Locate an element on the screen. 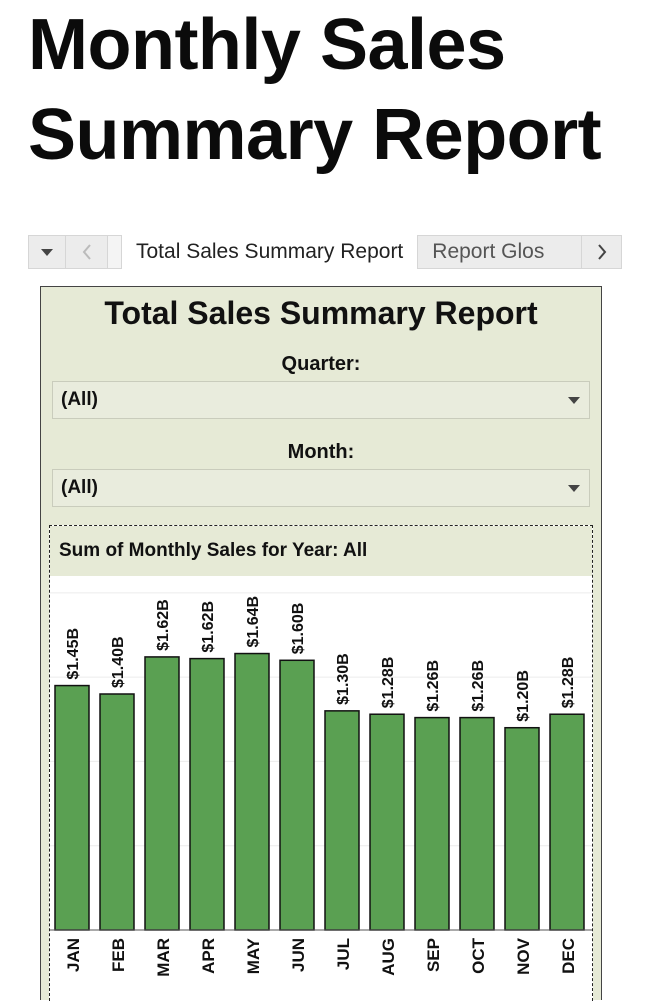 Image resolution: width=649 pixels, height=1002 pixels. data-label-may: $1.64B is located at coordinates (253, 622).